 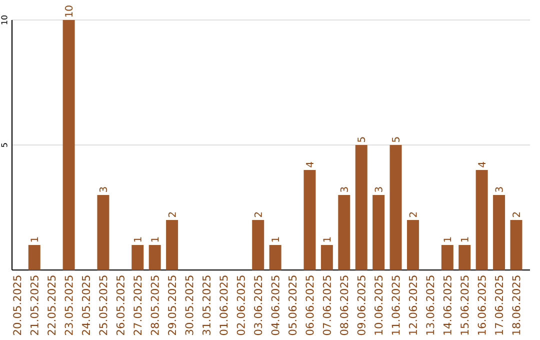 I want to click on x-tick-label: 29.05.2025, so click(x=172, y=306).